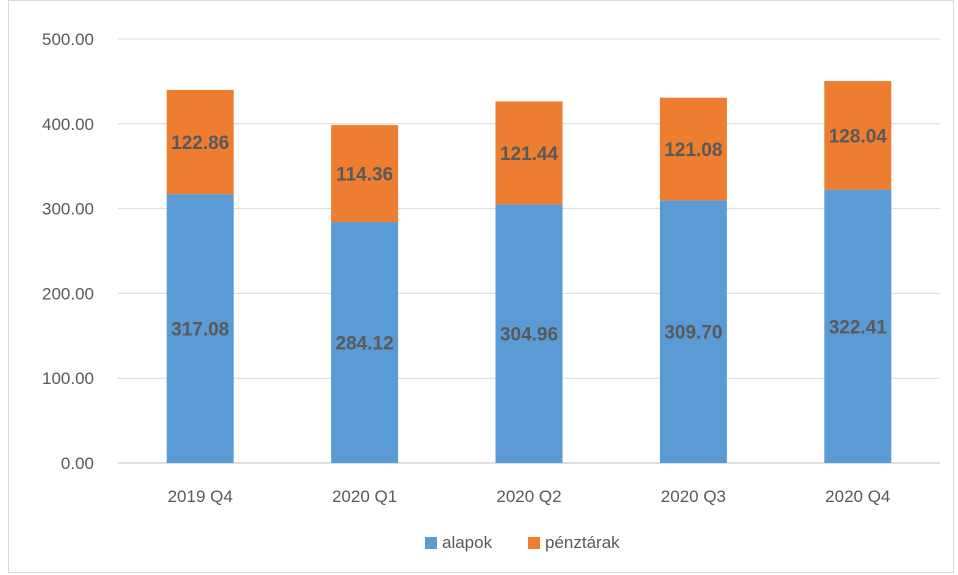  Describe the element at coordinates (528, 496) in the screenshot. I see `x-tick-label: 2020 Q2` at that location.